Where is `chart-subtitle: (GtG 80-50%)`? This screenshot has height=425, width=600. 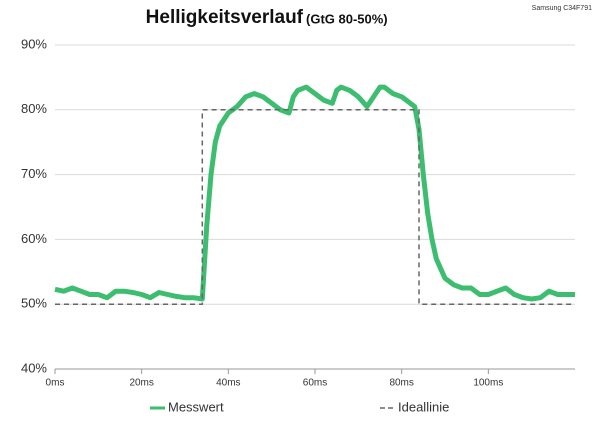 chart-subtitle: (GtG 80-50%) is located at coordinates (347, 18).